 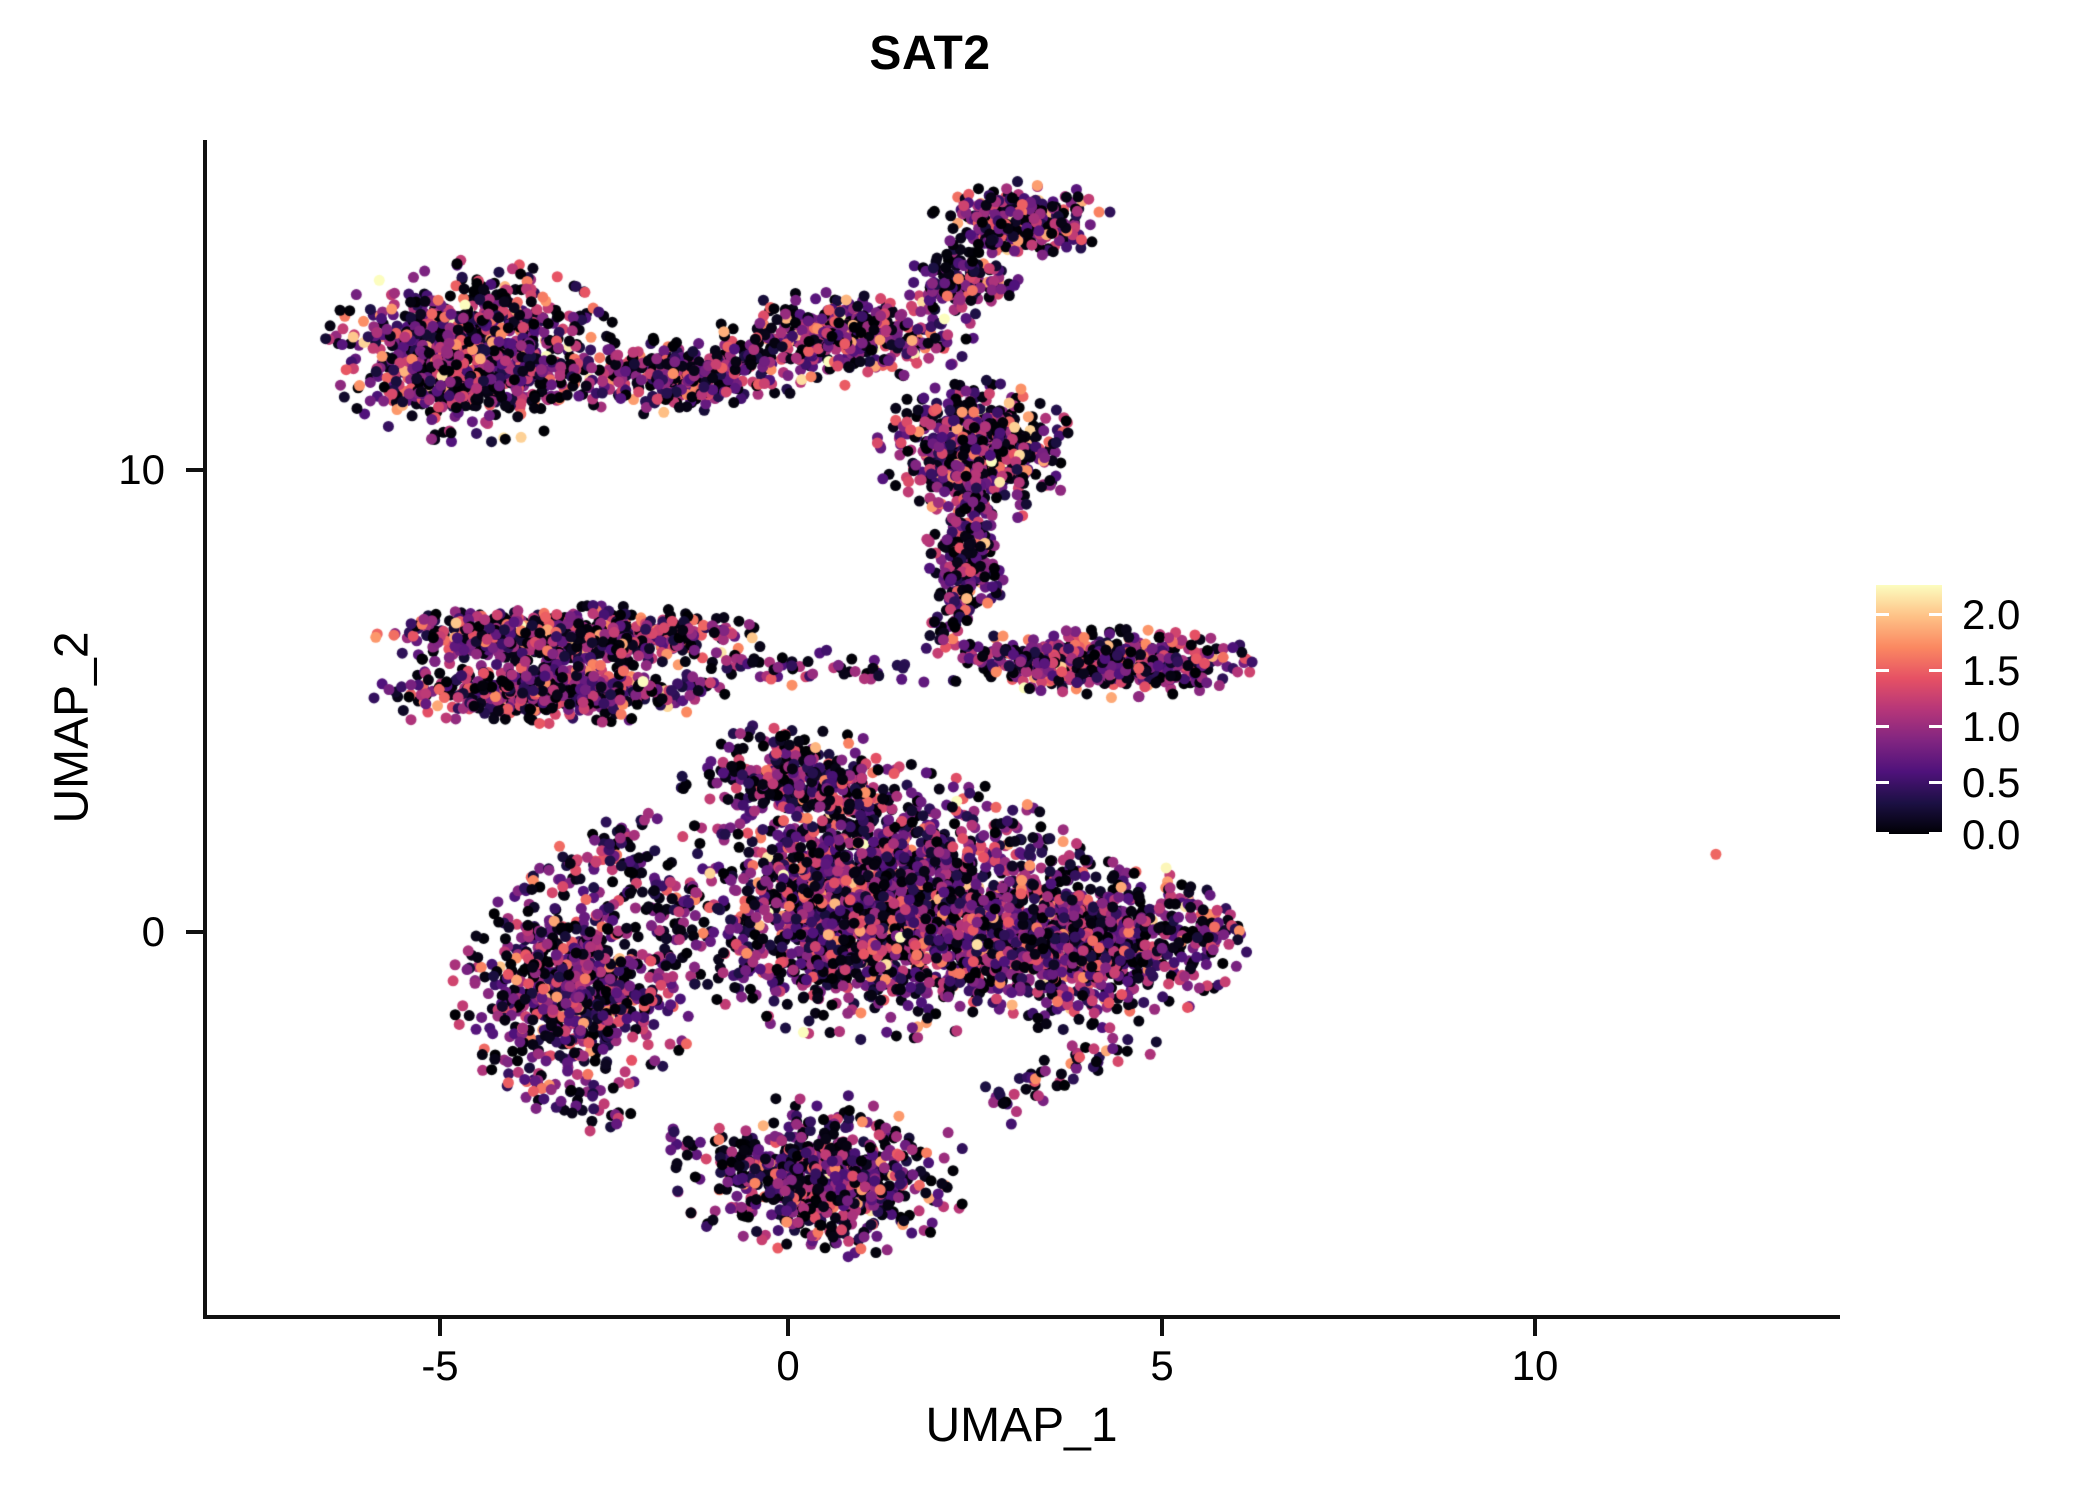 I want to click on colorbar-legend: 2.0 1.5 1.0 0.5 0.0, so click(x=1976, y=725).